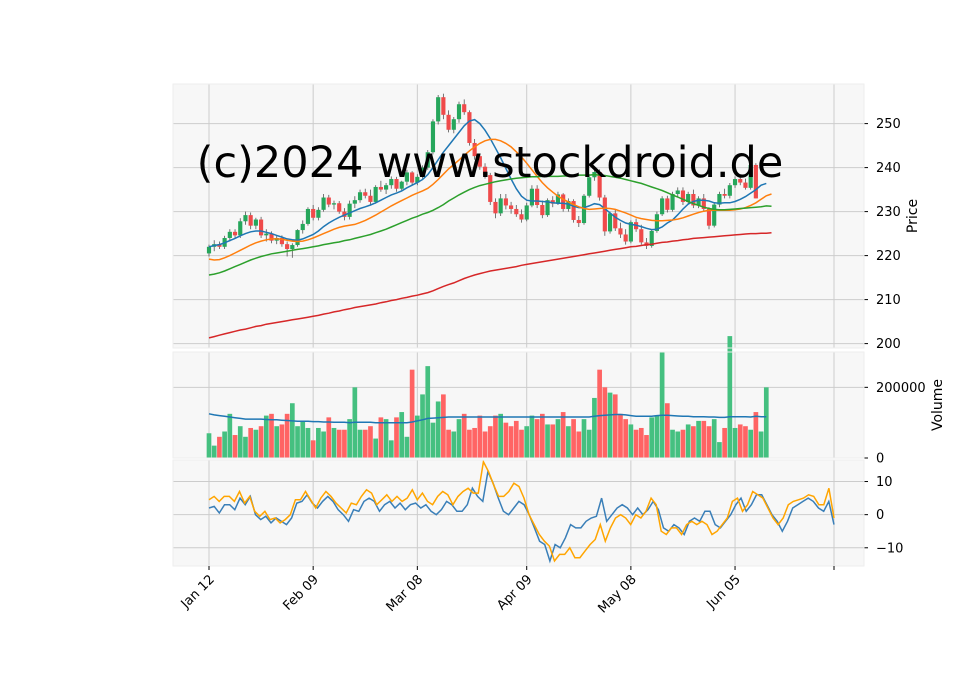 This screenshot has height=694, width=960. I want to click on x-tick-label: Feb 09, so click(301, 593).